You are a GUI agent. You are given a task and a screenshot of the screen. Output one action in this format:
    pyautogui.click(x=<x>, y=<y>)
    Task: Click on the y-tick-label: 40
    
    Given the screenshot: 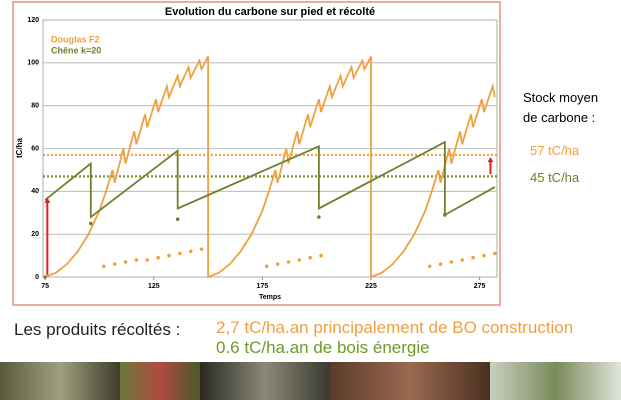 What is the action you would take?
    pyautogui.click(x=35, y=191)
    